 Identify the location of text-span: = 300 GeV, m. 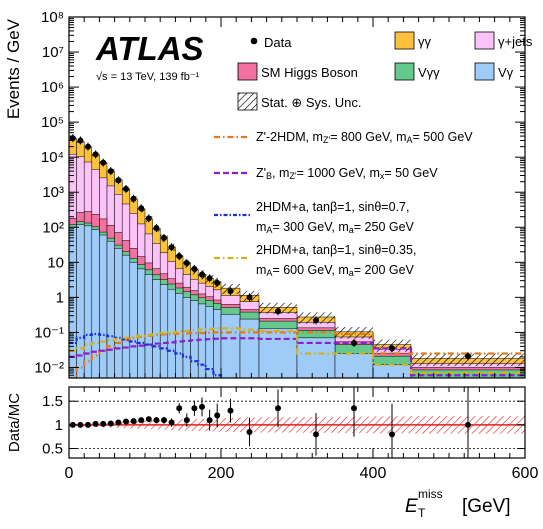
(310, 227).